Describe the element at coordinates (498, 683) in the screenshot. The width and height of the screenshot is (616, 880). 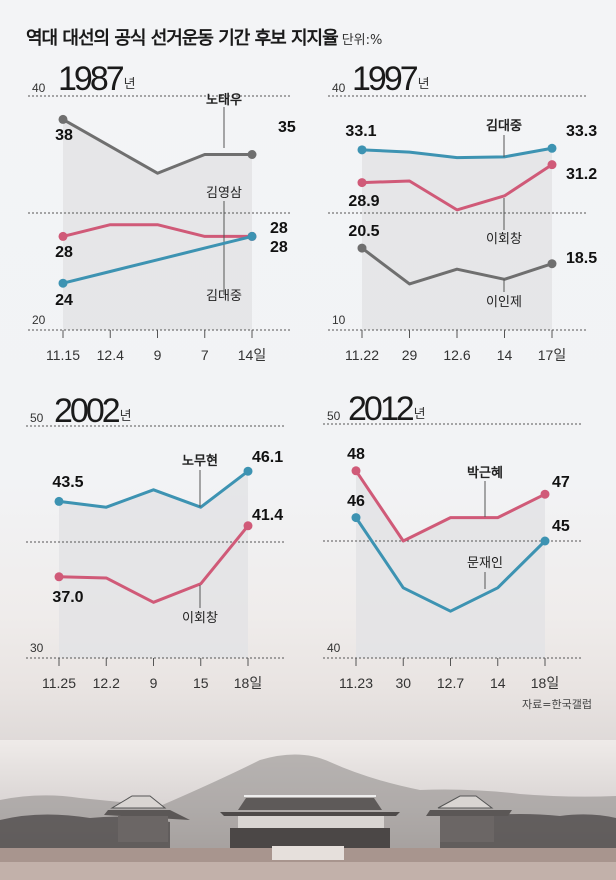
I see `chart-2012-xtick-label: 14` at that location.